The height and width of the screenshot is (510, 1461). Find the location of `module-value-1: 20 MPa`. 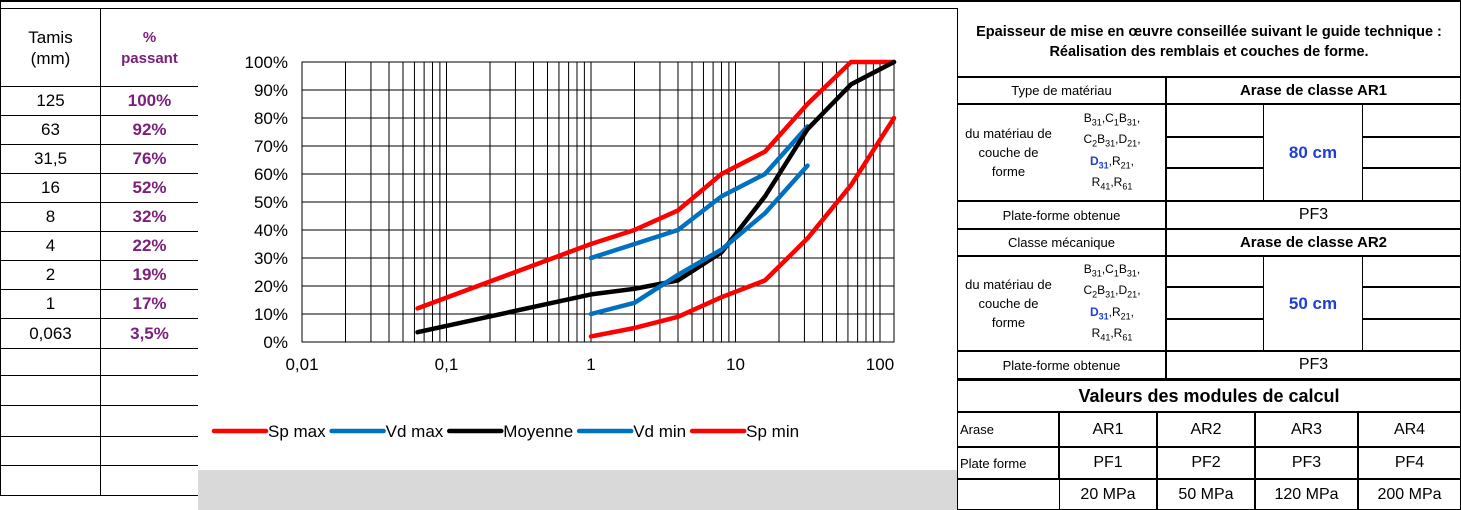

module-value-1: 20 MPa is located at coordinates (1108, 494).